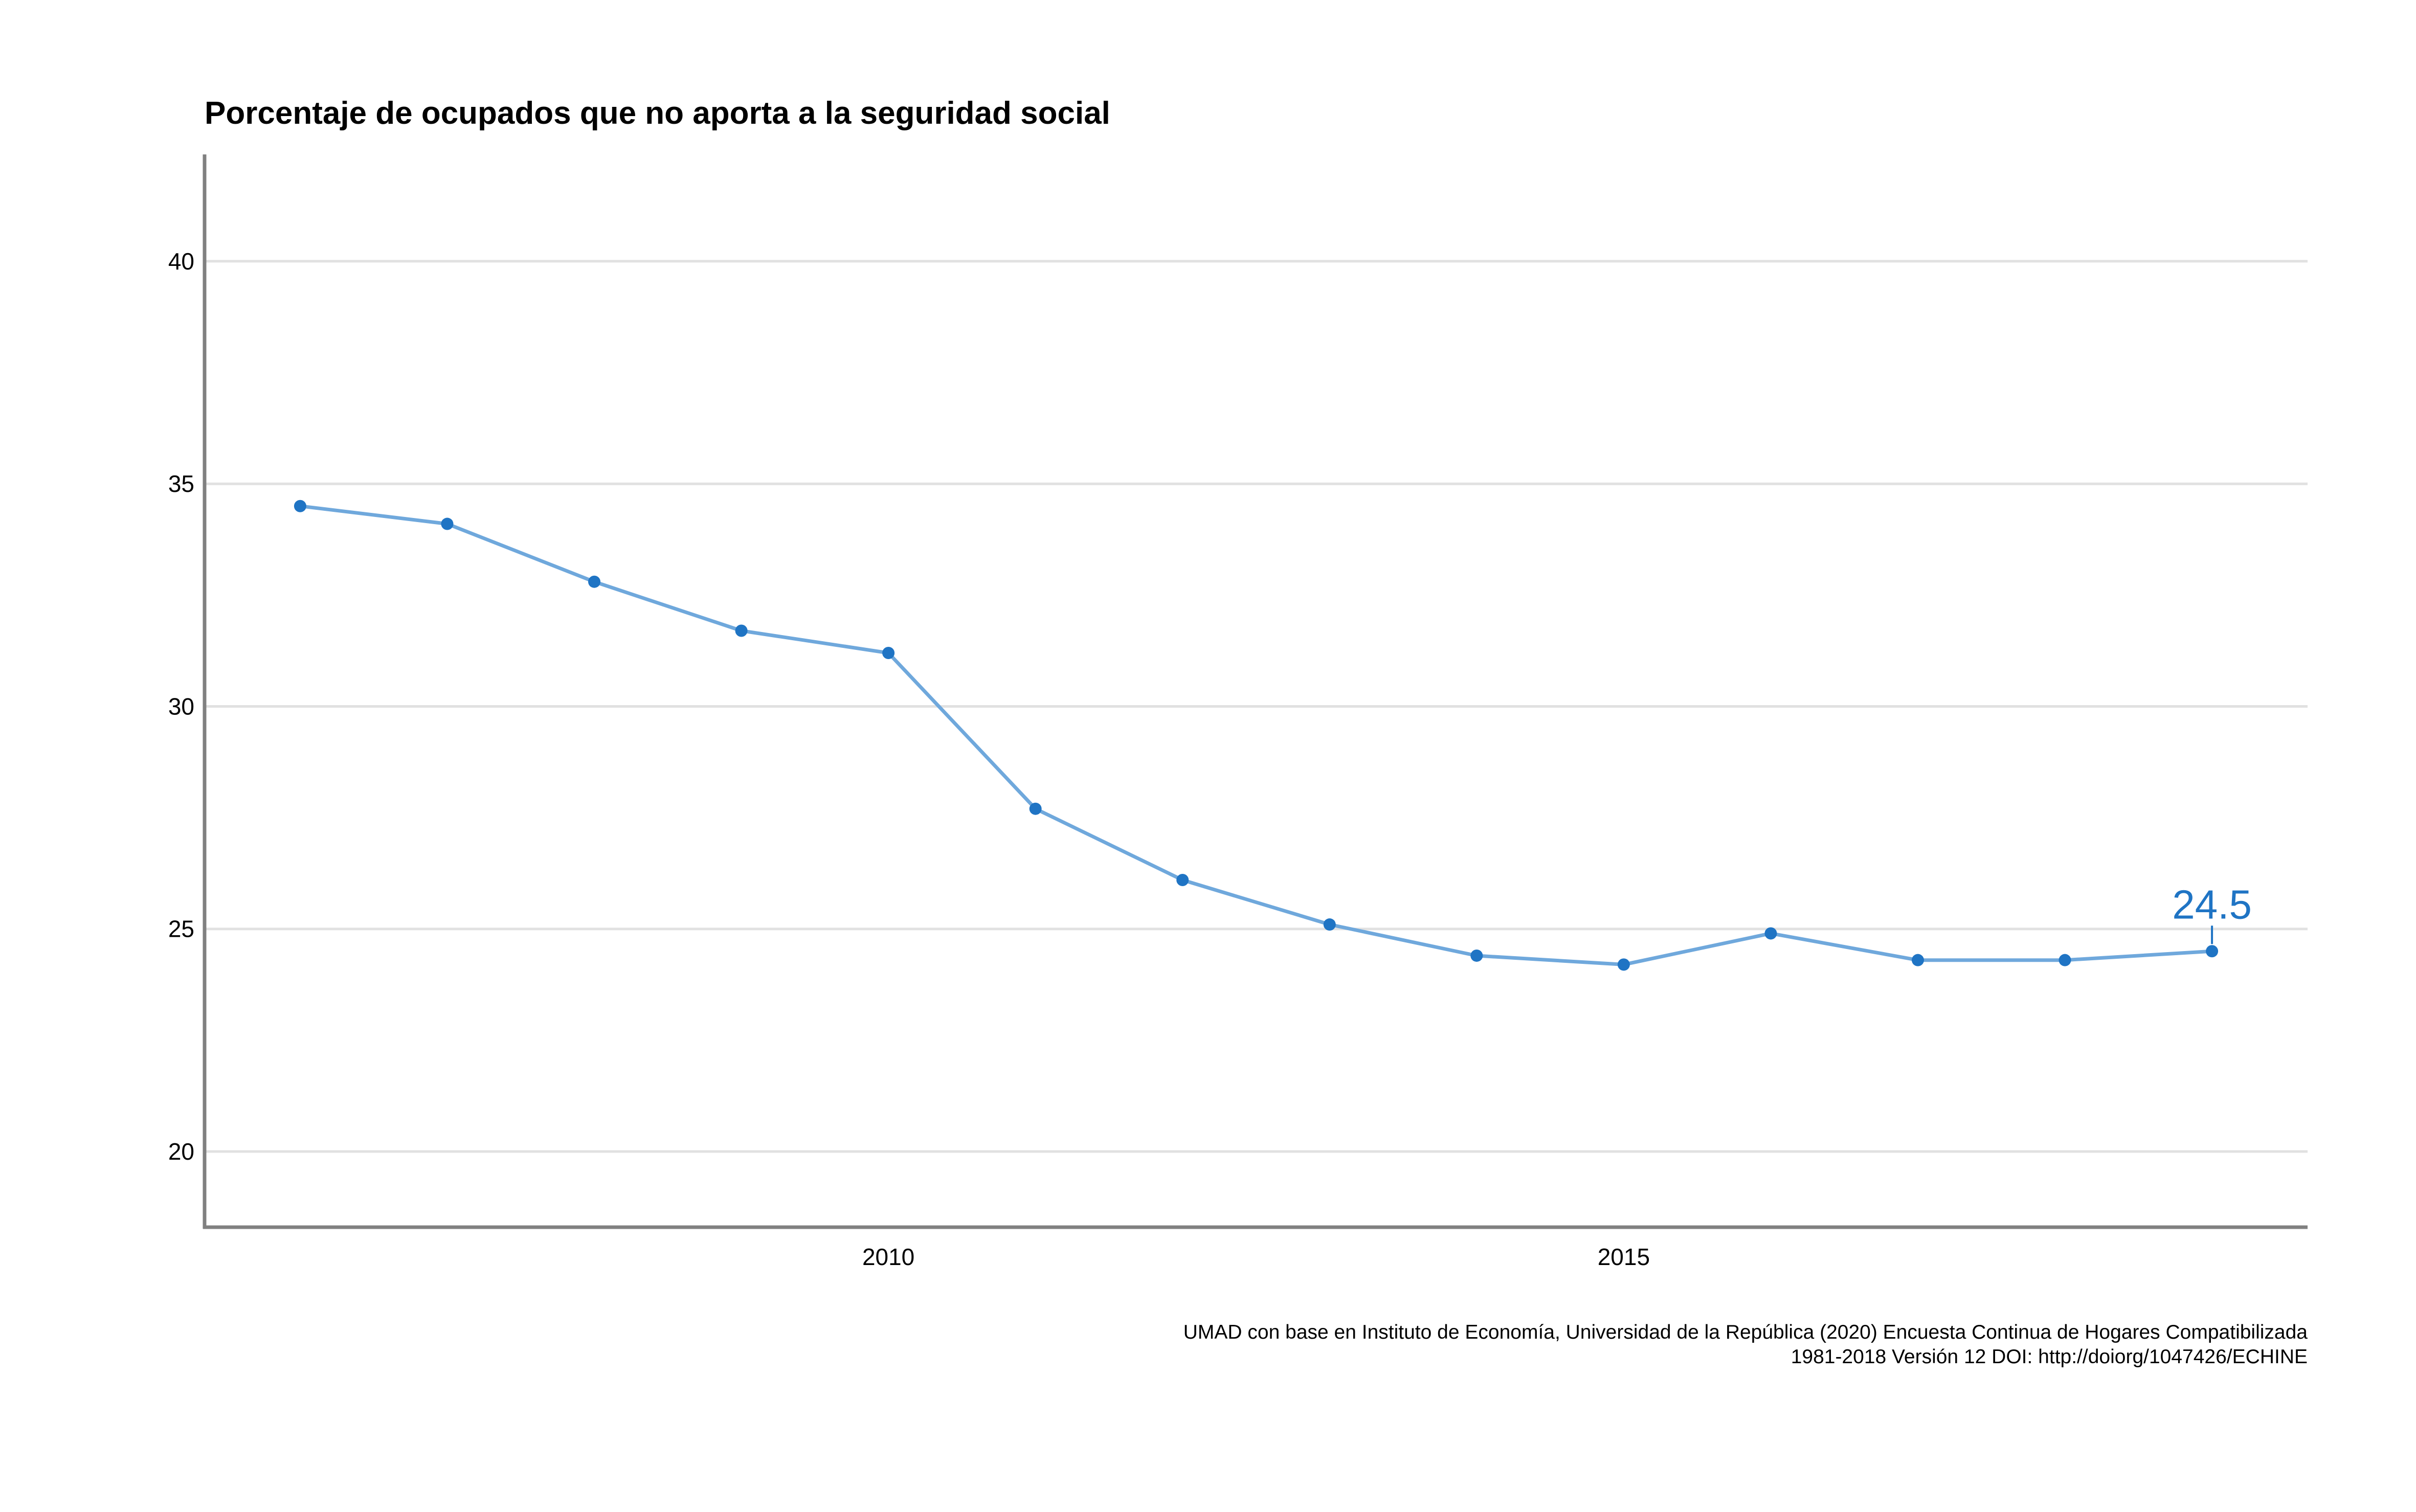 This screenshot has width=2416, height=1512. I want to click on data-point-2007, so click(447, 523).